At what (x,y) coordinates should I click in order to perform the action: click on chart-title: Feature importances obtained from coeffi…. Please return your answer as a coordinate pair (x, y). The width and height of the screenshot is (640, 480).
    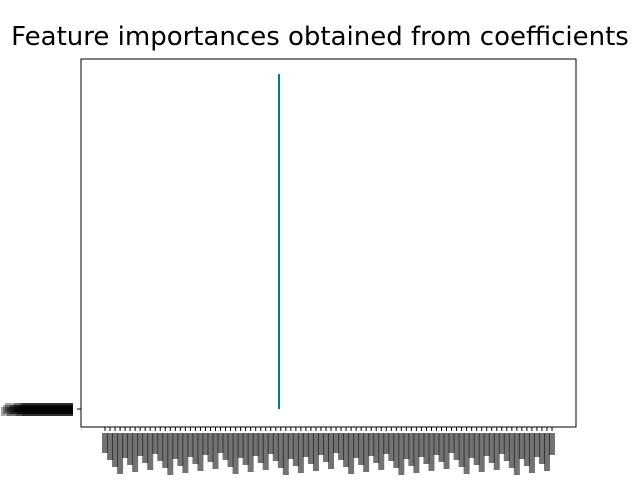
    Looking at the image, I should click on (320, 37).